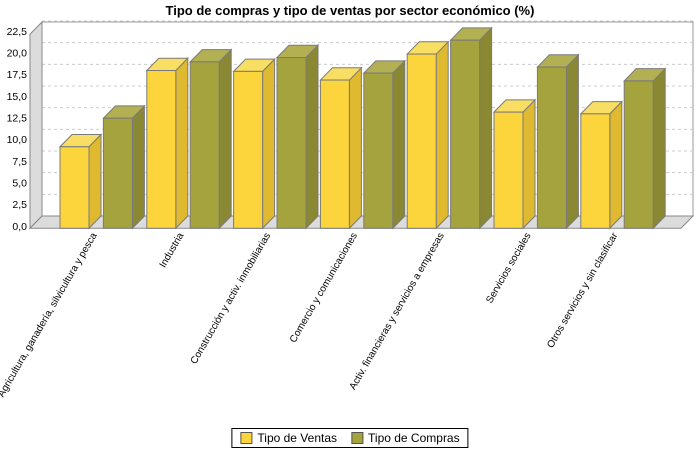 The width and height of the screenshot is (700, 450). What do you see at coordinates (17, 140) in the screenshot?
I see `y-axis-tick-label: 10,0` at bounding box center [17, 140].